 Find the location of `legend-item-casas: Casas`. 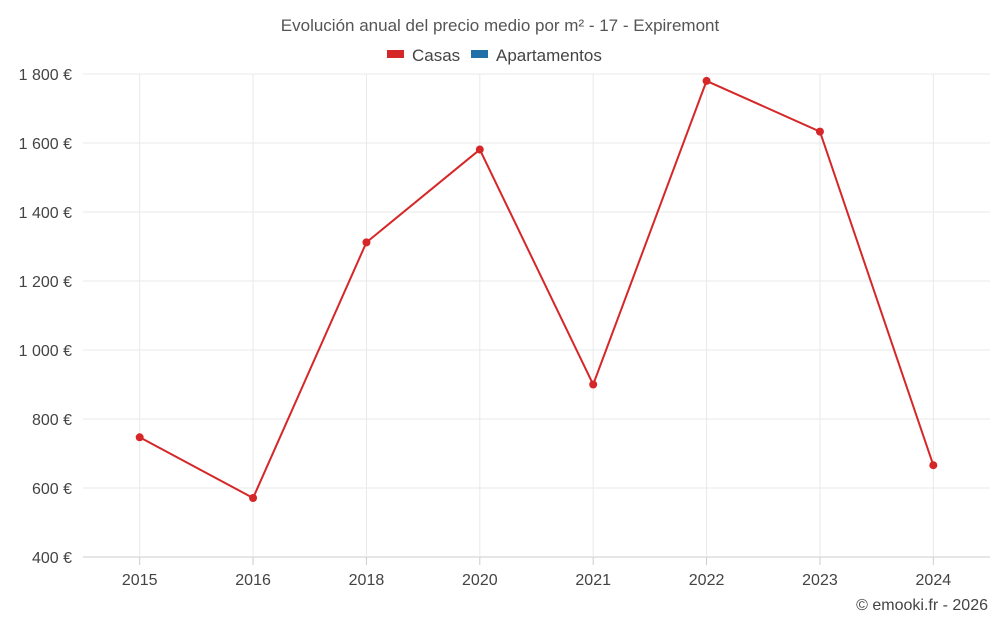

legend-item-casas: Casas is located at coordinates (423, 55).